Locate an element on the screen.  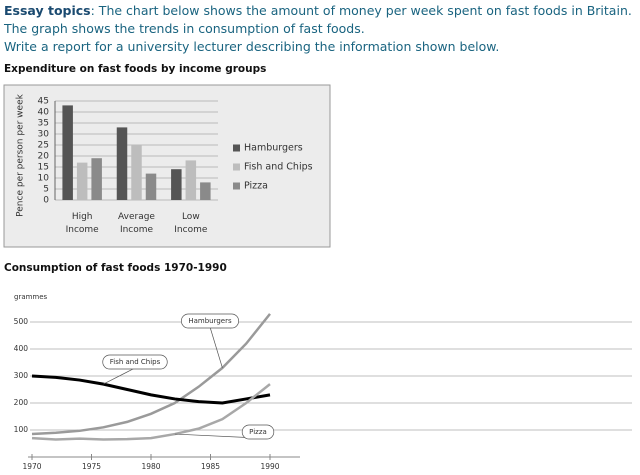
y-tick-label: 400 is located at coordinates (21, 348).